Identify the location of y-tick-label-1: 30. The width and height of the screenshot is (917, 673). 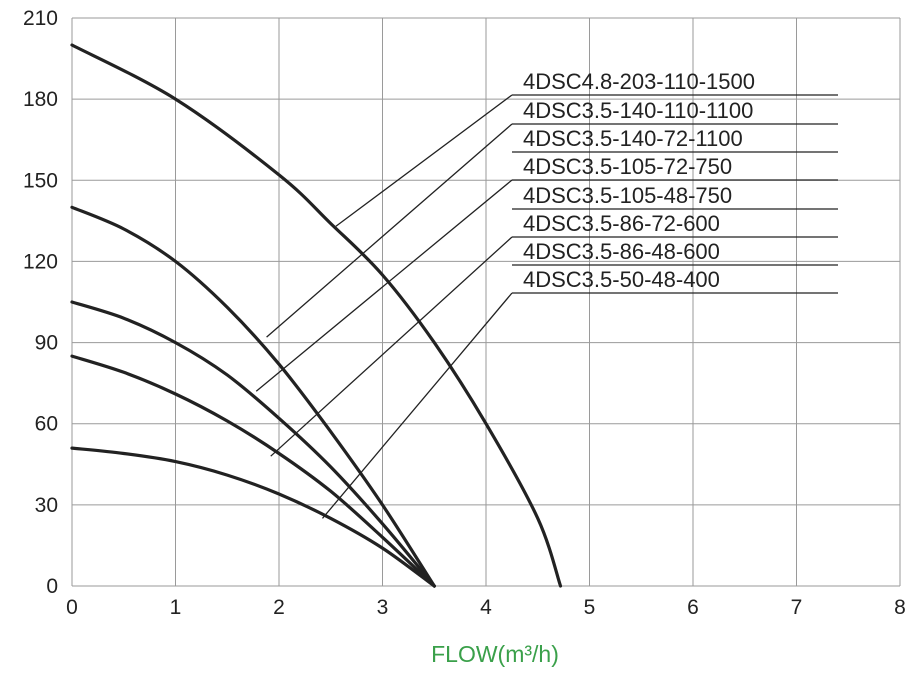
(46, 505).